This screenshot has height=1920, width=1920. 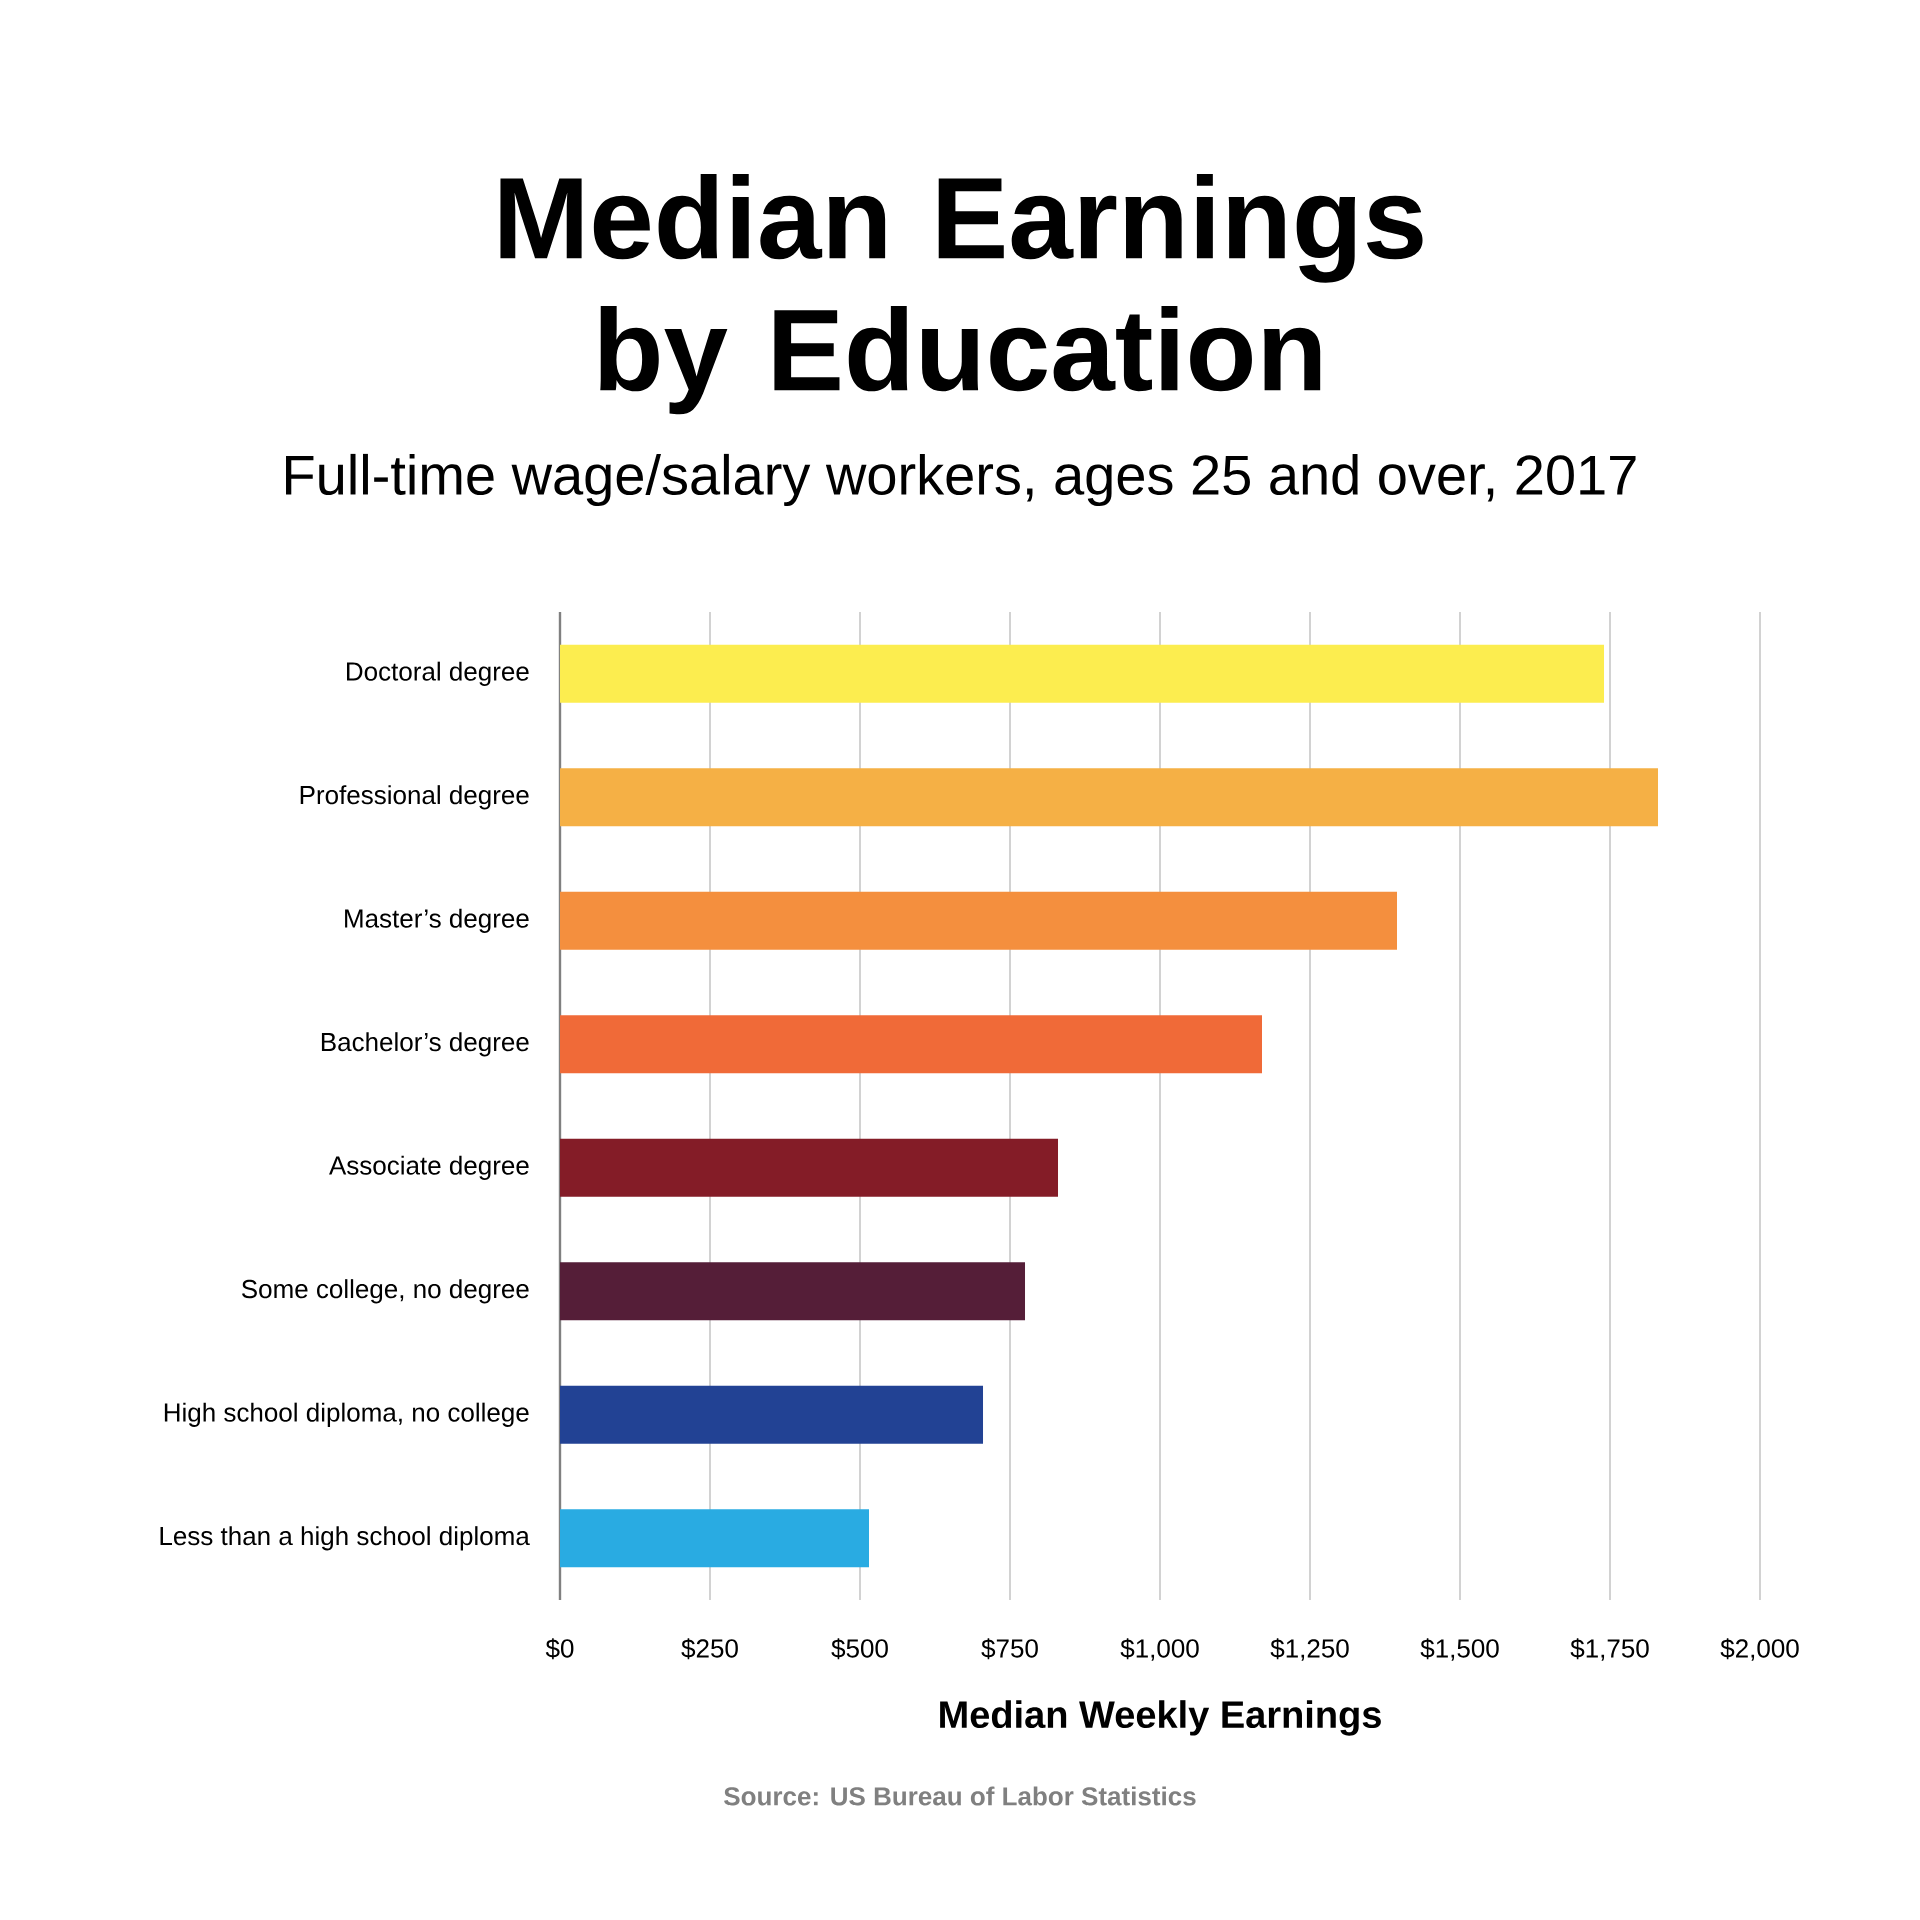 I want to click on y-tick-label: Less than a high school diploma, so click(x=345, y=1538).